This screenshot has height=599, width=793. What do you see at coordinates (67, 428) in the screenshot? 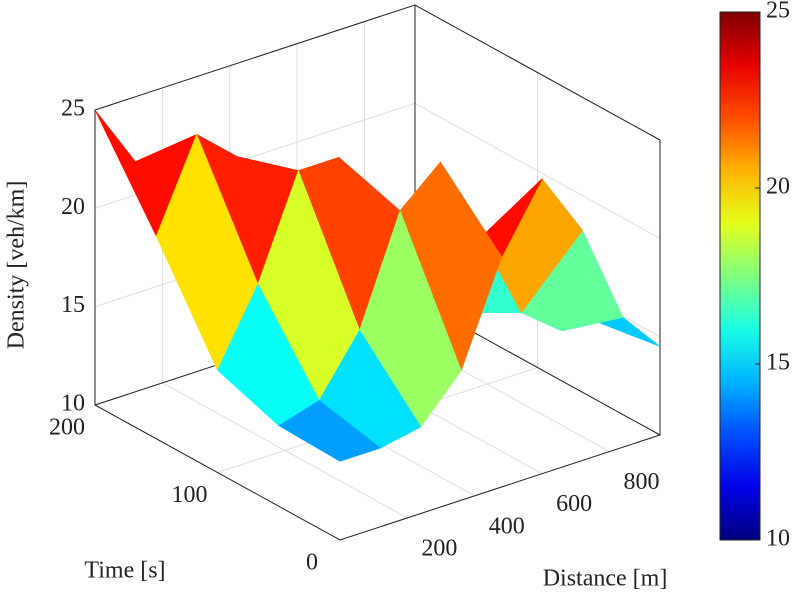
I see `y-tick-label: 200` at bounding box center [67, 428].